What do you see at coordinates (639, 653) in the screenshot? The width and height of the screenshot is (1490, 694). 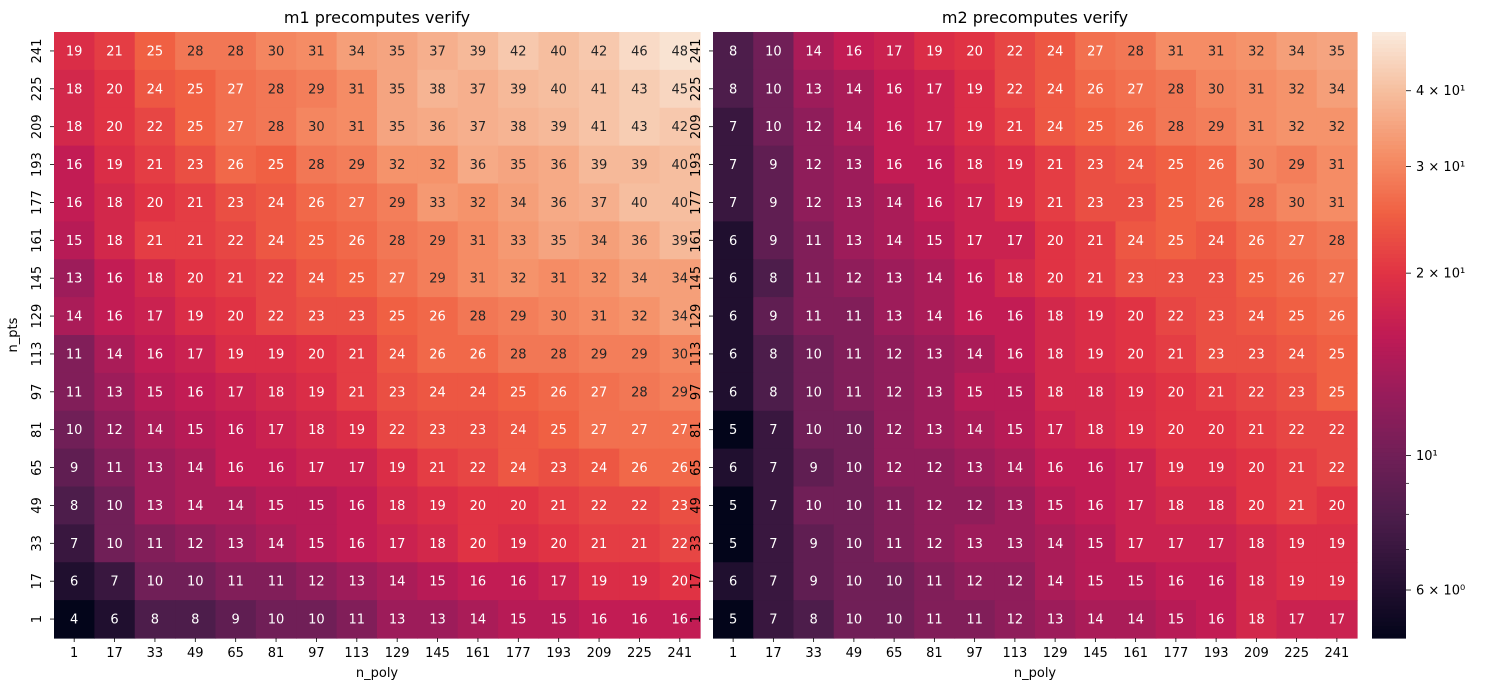 I see `x-tick-label: 225` at bounding box center [639, 653].